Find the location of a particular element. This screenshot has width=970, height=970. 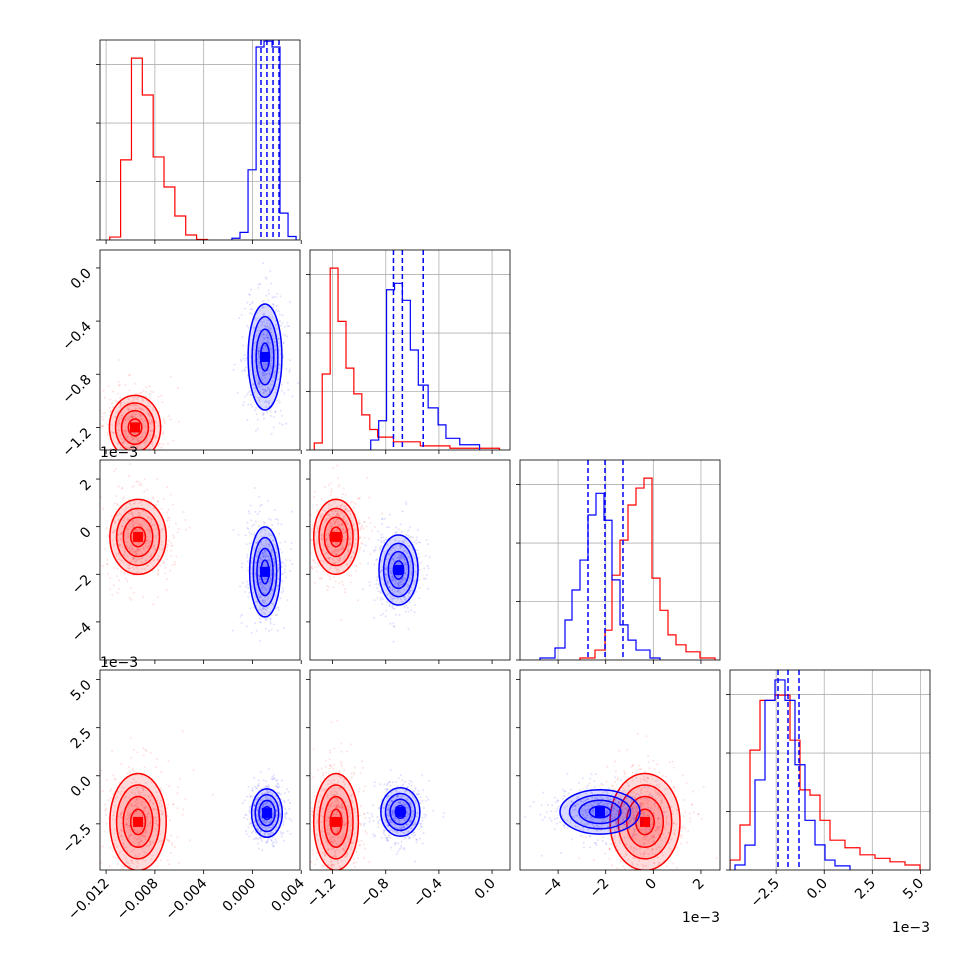

y-tick-label: −0.4 is located at coordinates (76, 336).